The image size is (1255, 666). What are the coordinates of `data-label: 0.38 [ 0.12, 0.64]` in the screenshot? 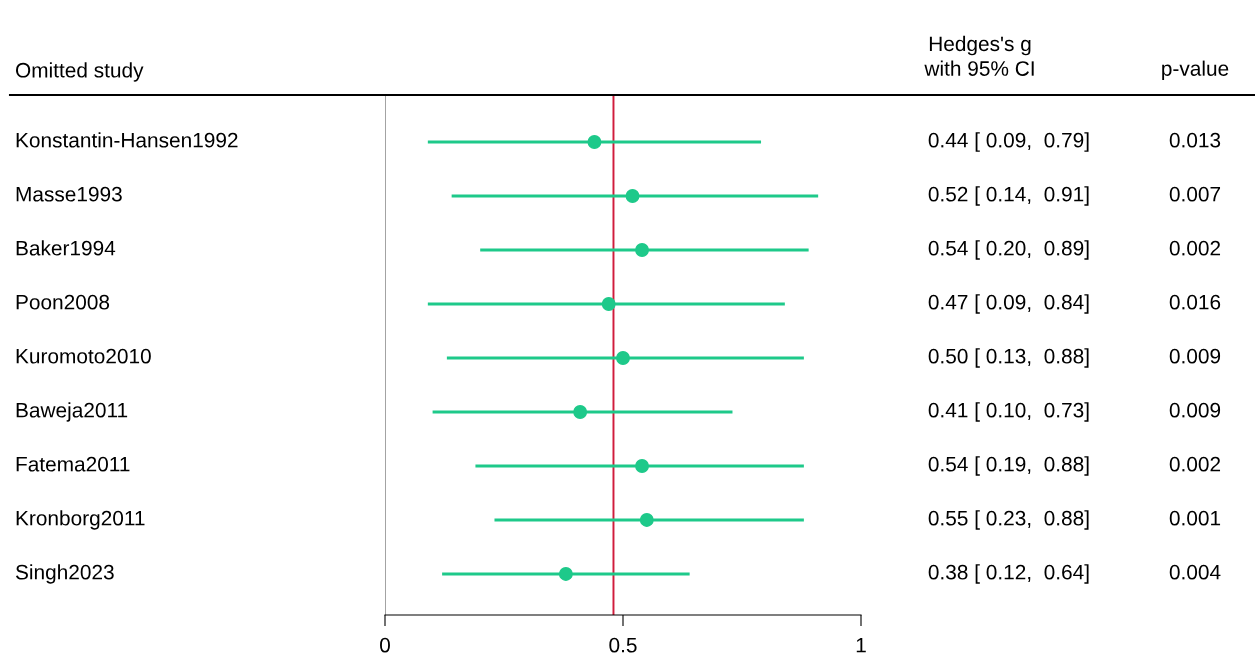 It's located at (1008, 574).